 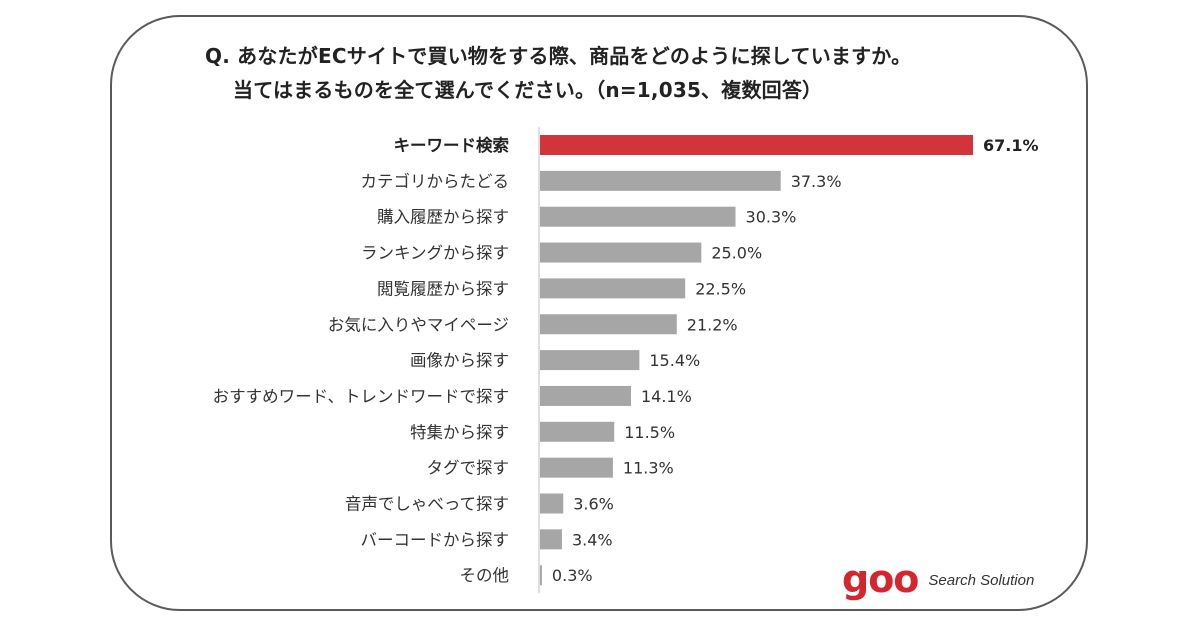 What do you see at coordinates (418, 324) in the screenshot?
I see `category-label: お気に入りやマイページ` at bounding box center [418, 324].